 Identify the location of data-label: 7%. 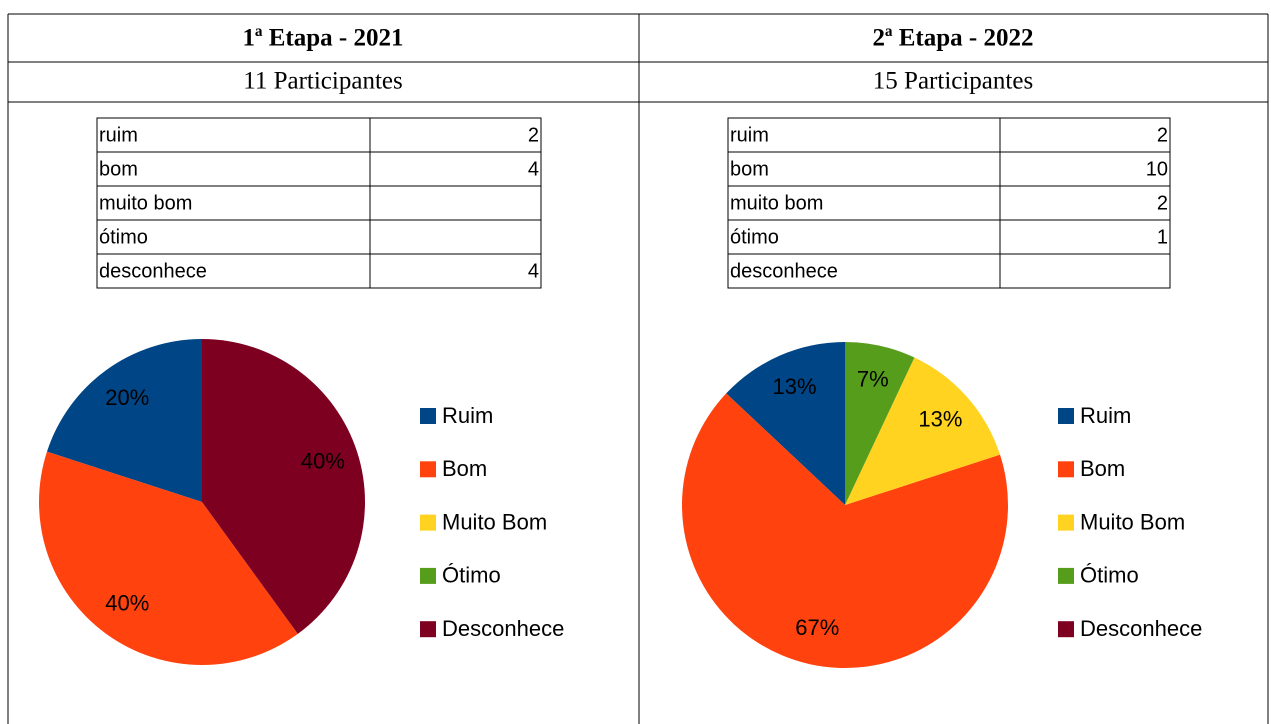
(873, 379).